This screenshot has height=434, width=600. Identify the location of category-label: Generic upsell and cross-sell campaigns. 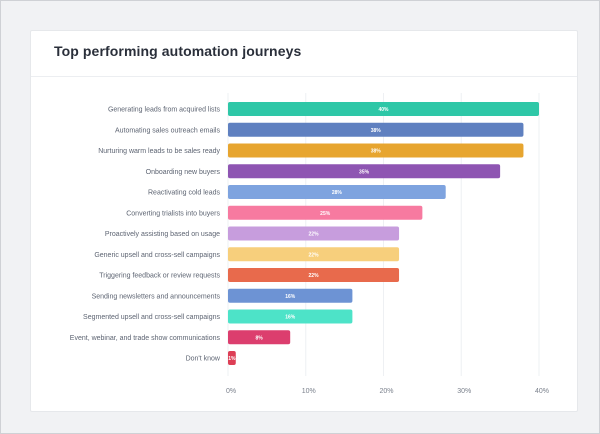
(157, 255).